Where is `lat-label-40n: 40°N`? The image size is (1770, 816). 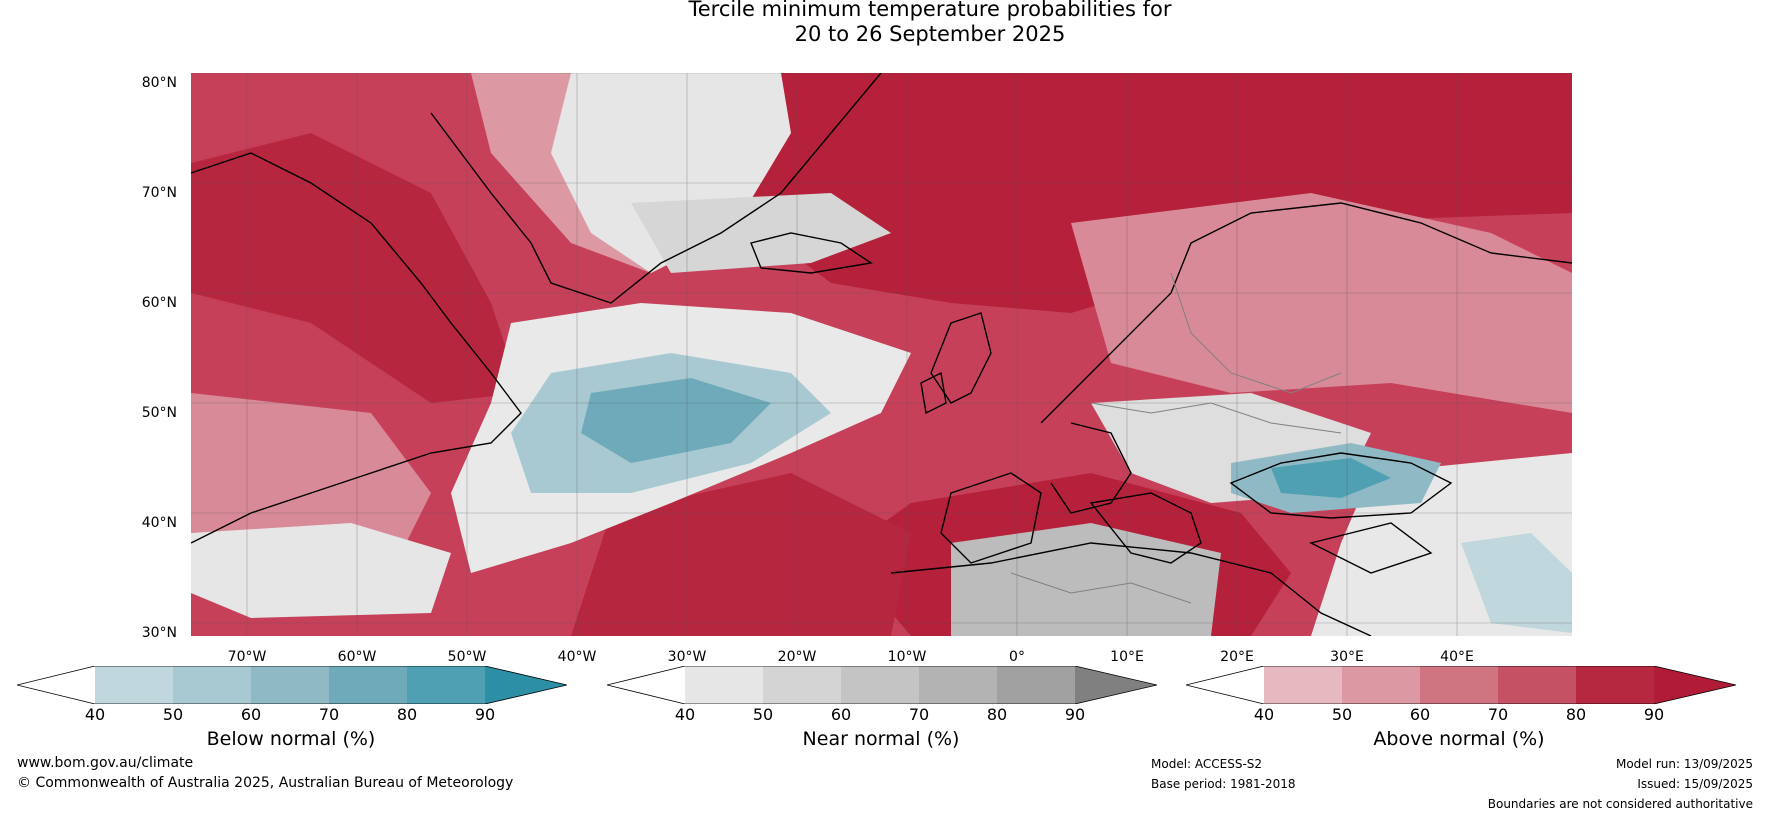
lat-label-40n: 40°N is located at coordinates (159, 523).